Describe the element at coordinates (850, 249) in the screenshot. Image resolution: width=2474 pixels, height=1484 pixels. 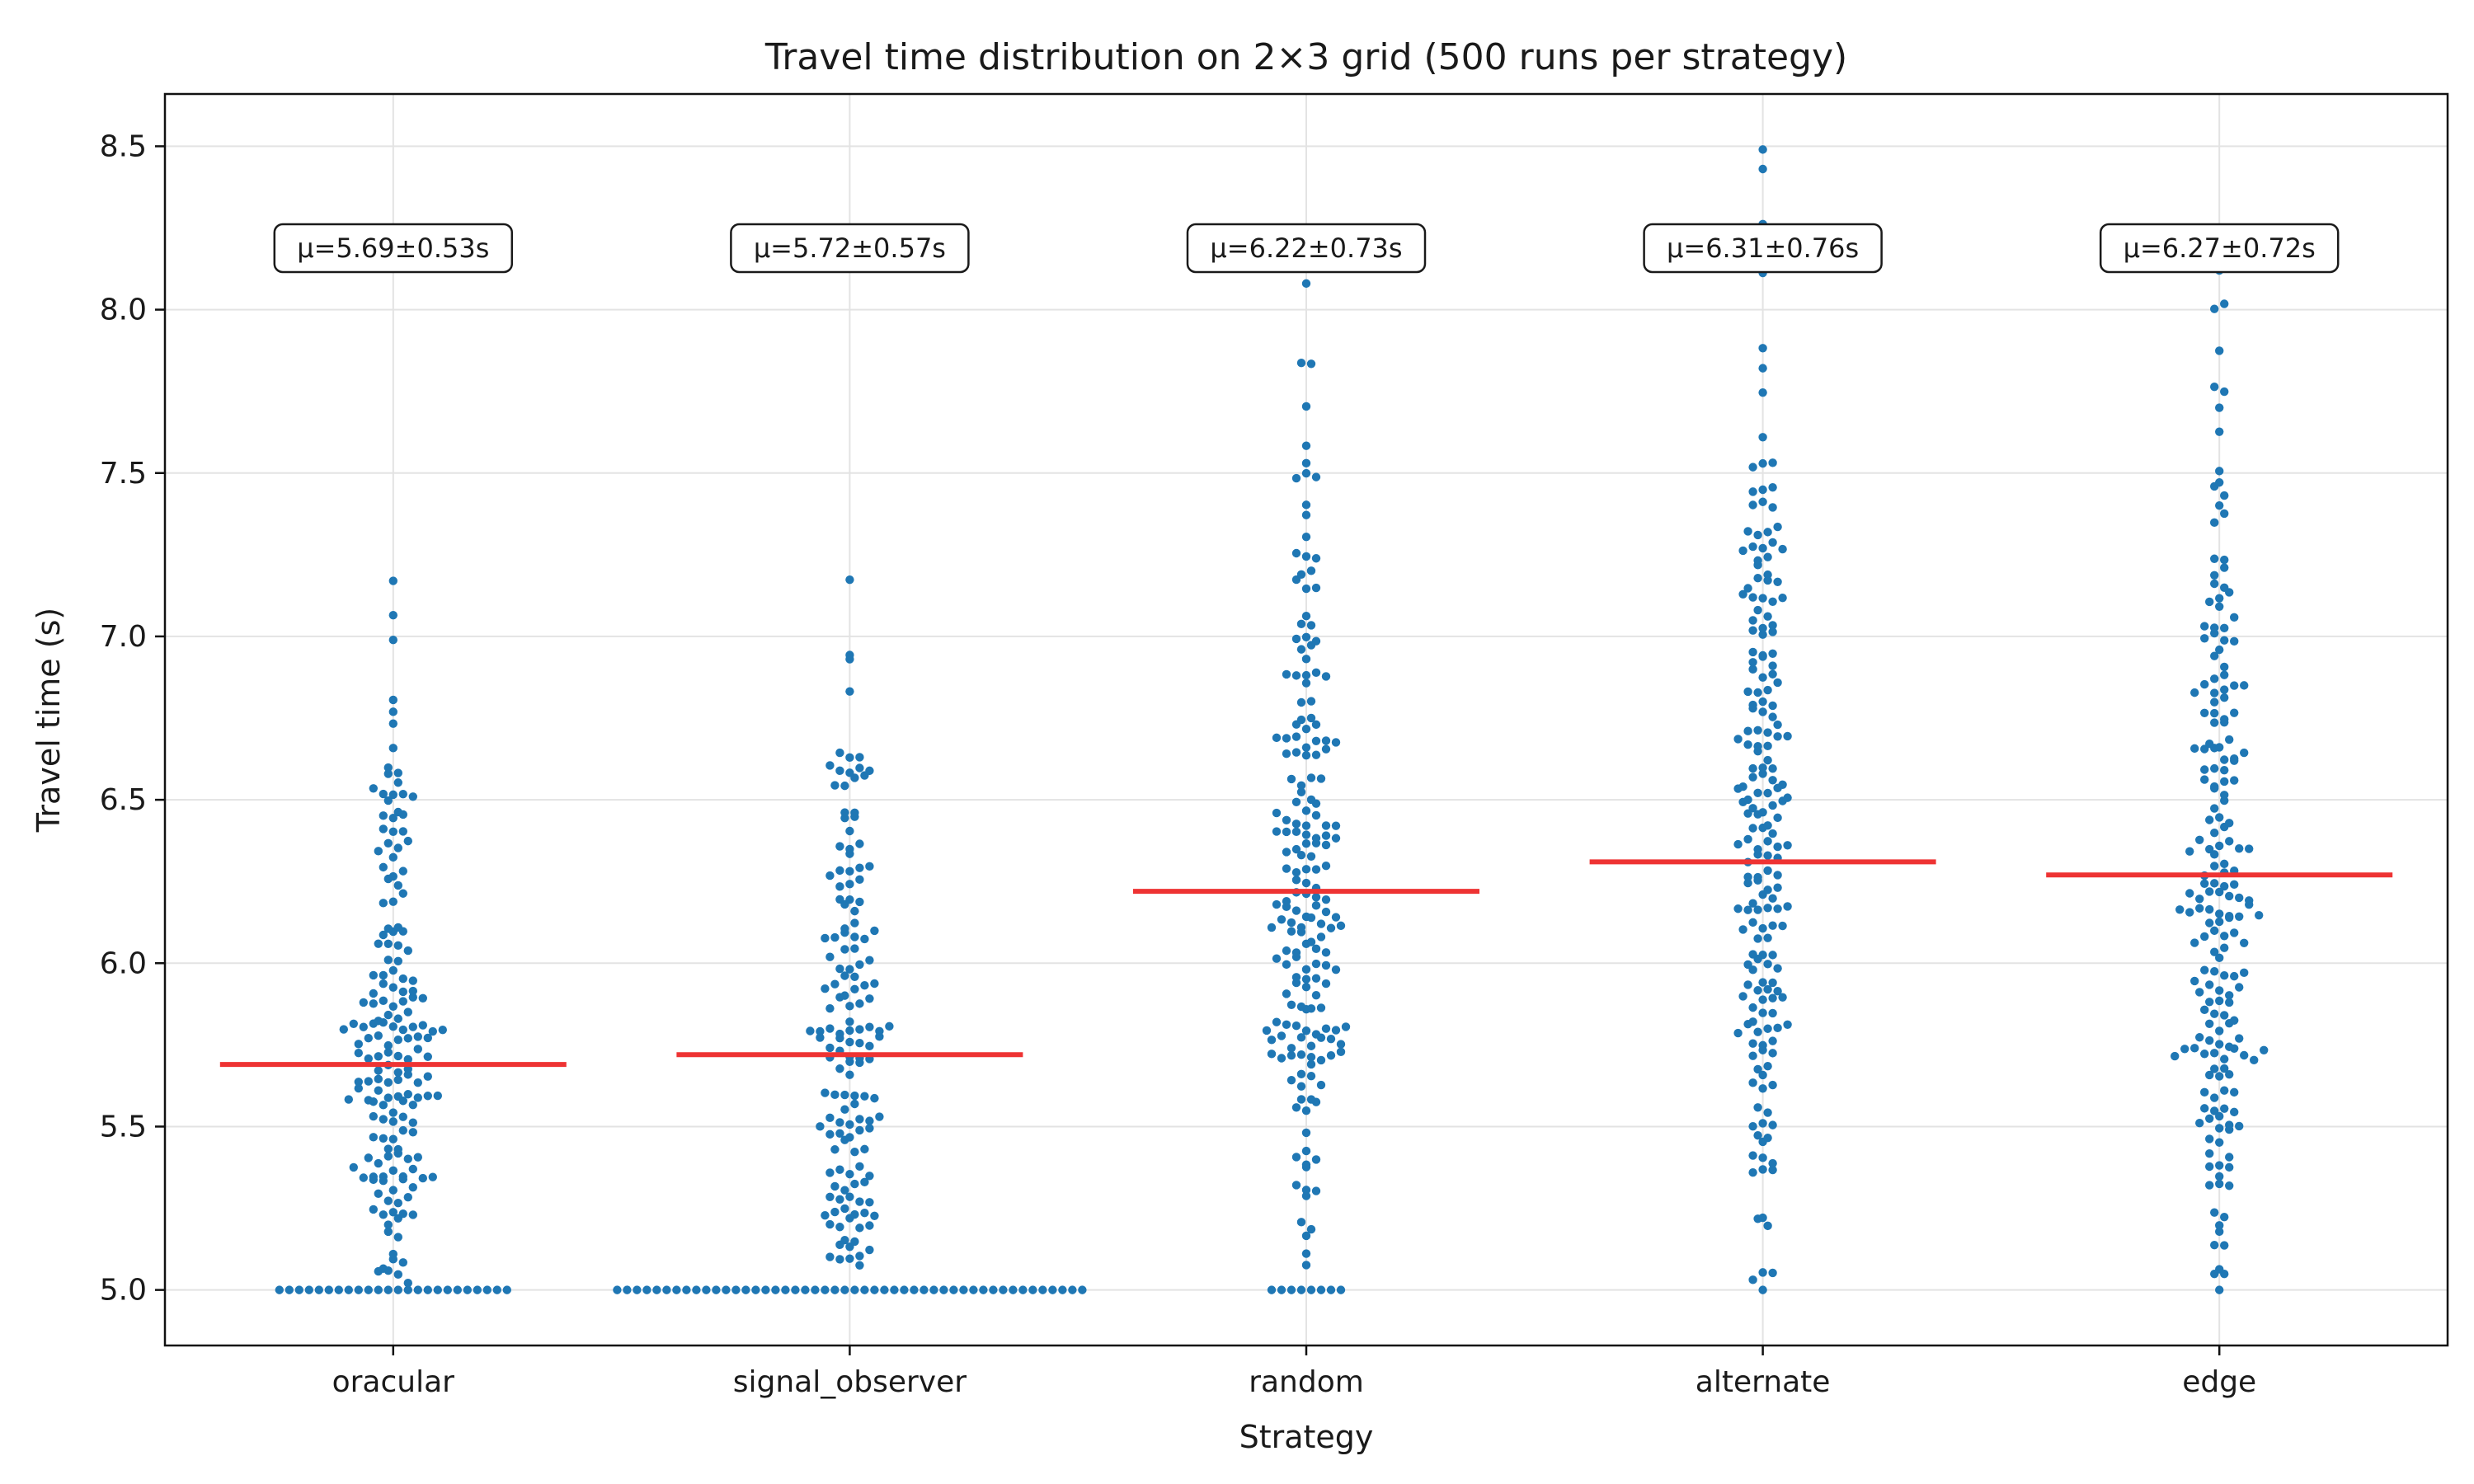
I see `annotation-box-signal_observer` at that location.